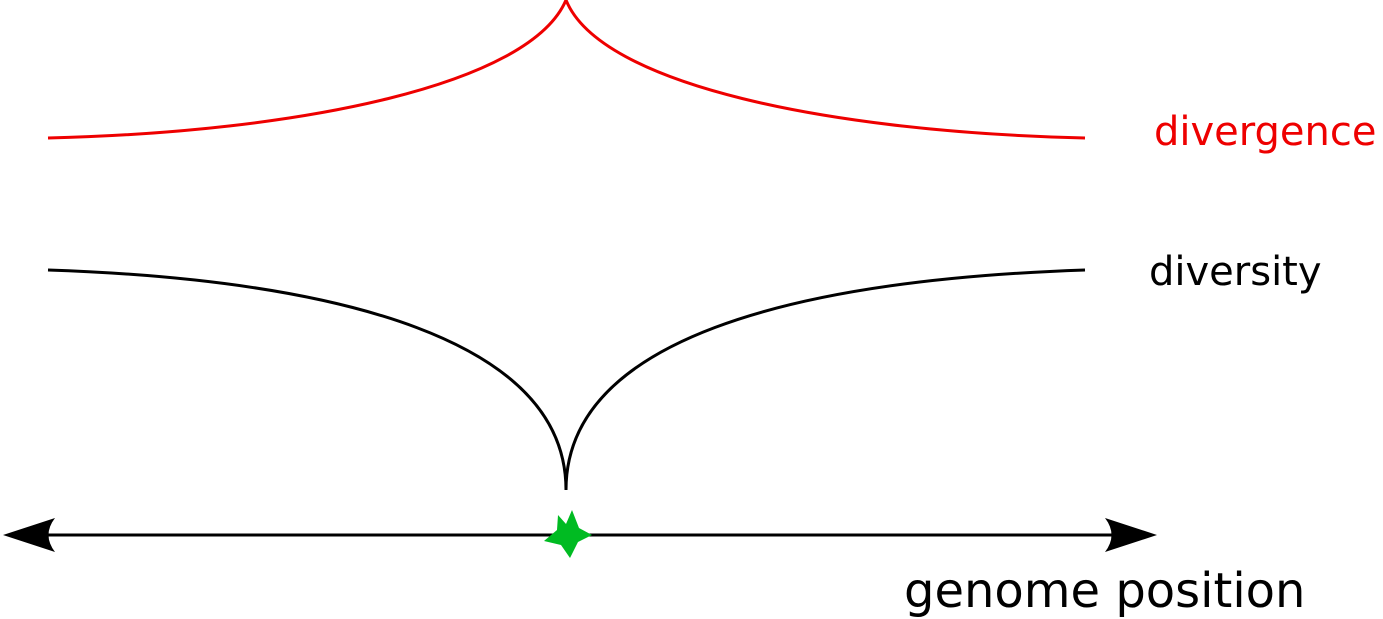 This screenshot has width=1383, height=619. Describe the element at coordinates (29, 535) in the screenshot. I see `left-arrowhead-icon` at that location.